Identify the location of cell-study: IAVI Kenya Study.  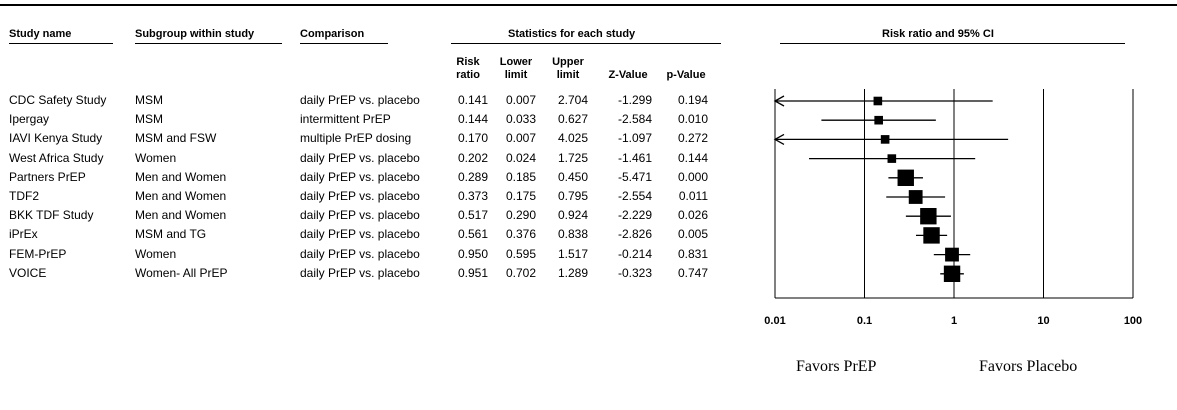
(56, 138).